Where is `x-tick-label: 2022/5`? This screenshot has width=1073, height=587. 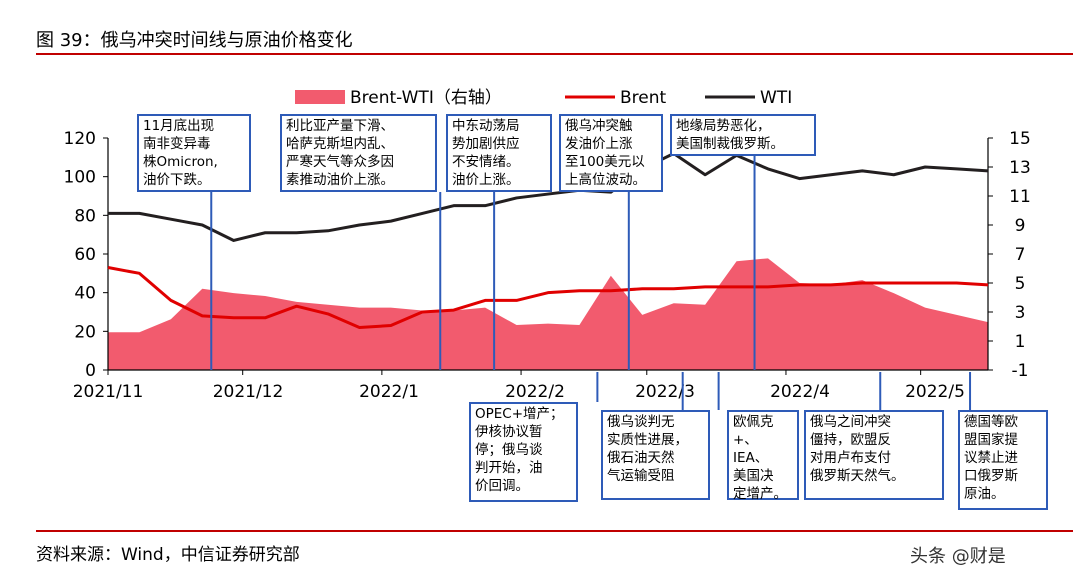
x-tick-label: 2022/5 is located at coordinates (935, 392).